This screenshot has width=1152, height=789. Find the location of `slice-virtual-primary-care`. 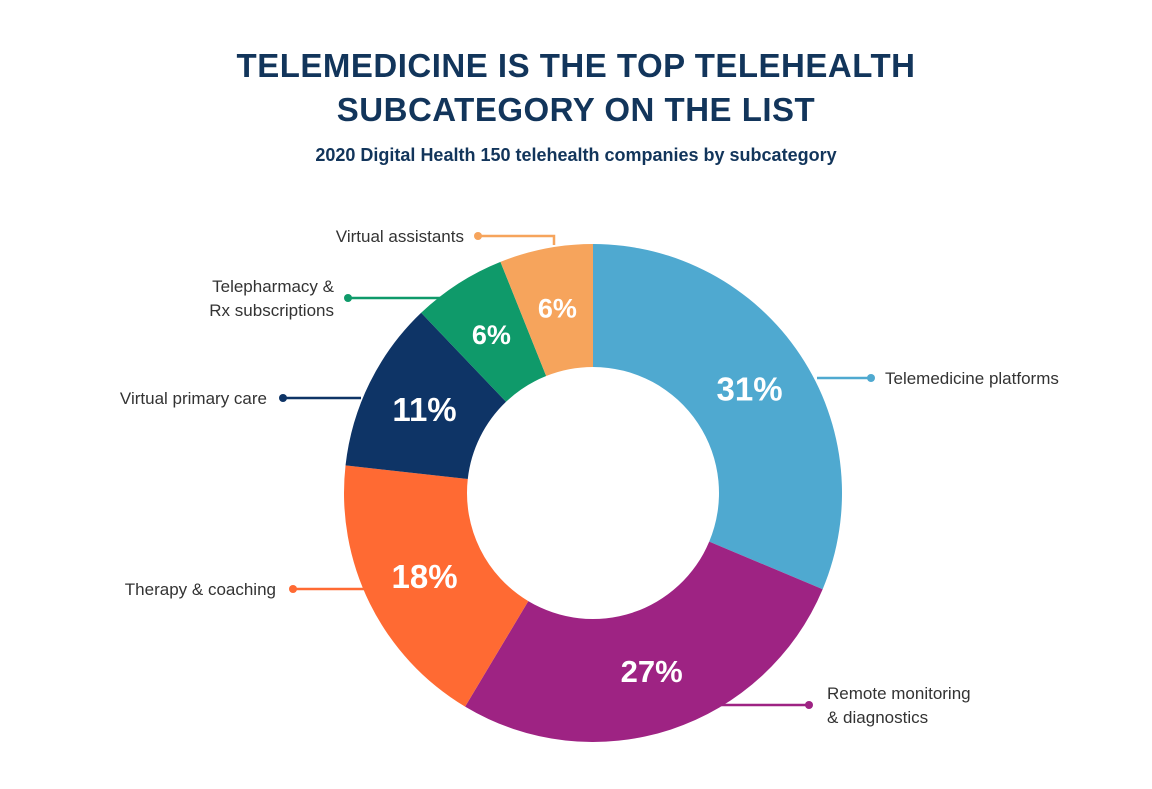

slice-virtual-primary-care is located at coordinates (426, 396).